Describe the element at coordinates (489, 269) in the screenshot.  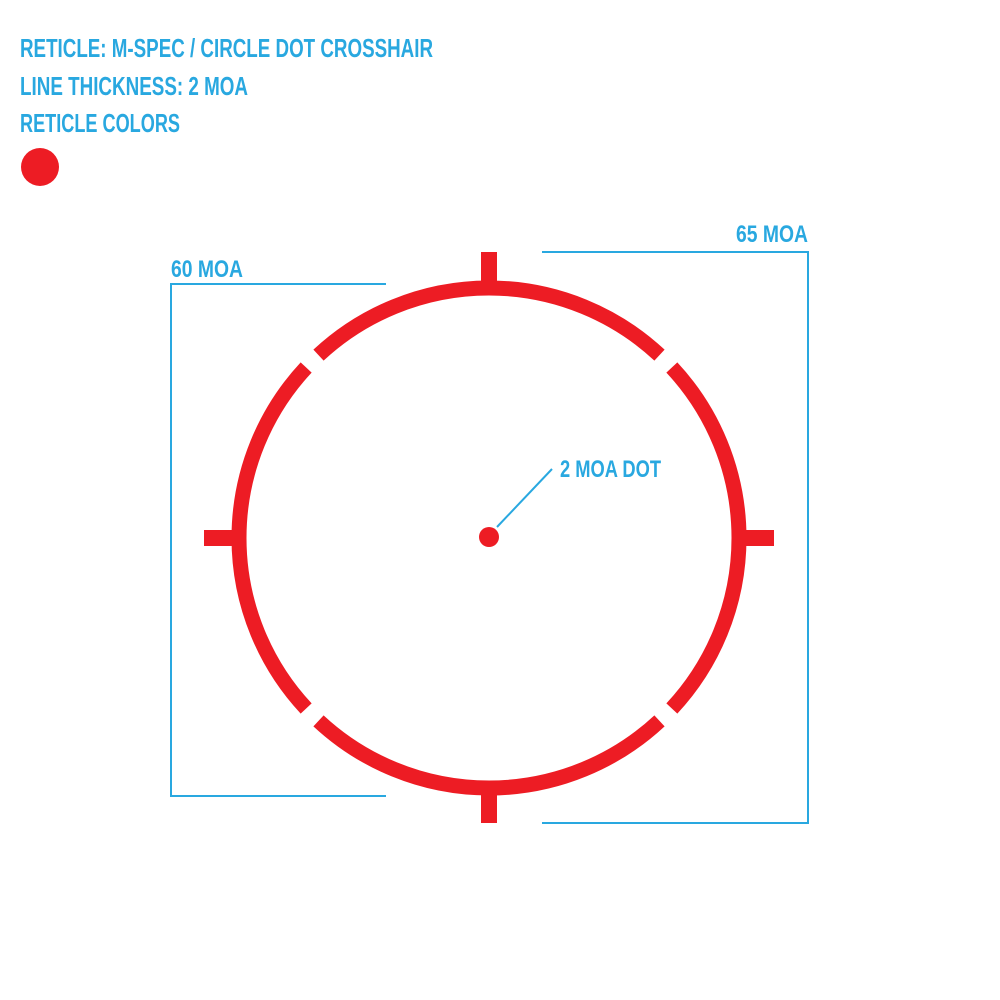
I see `tick-top` at that location.